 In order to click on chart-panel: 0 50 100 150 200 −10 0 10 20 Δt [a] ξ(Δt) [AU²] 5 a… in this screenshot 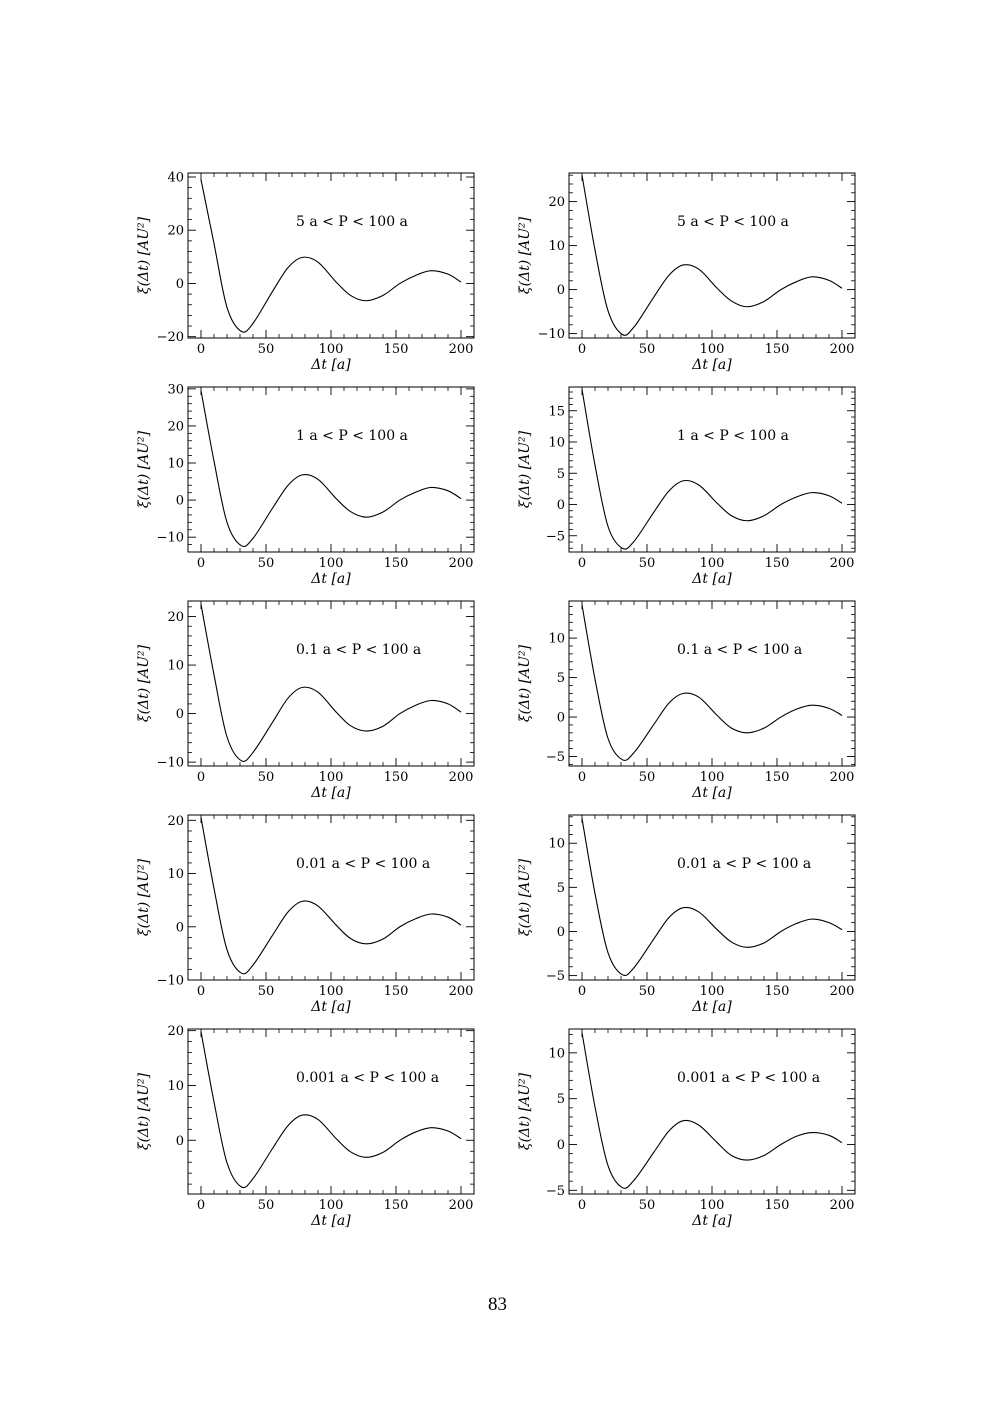, I will do `click(686, 272)`.